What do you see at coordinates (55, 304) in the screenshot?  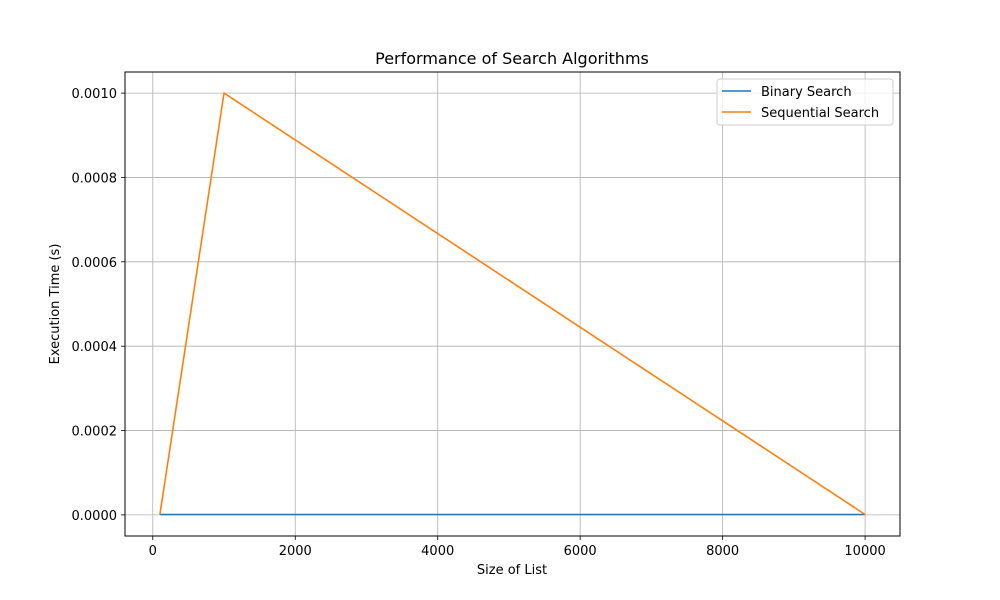 I see `y-axis-label: Execution Time (s)` at bounding box center [55, 304].